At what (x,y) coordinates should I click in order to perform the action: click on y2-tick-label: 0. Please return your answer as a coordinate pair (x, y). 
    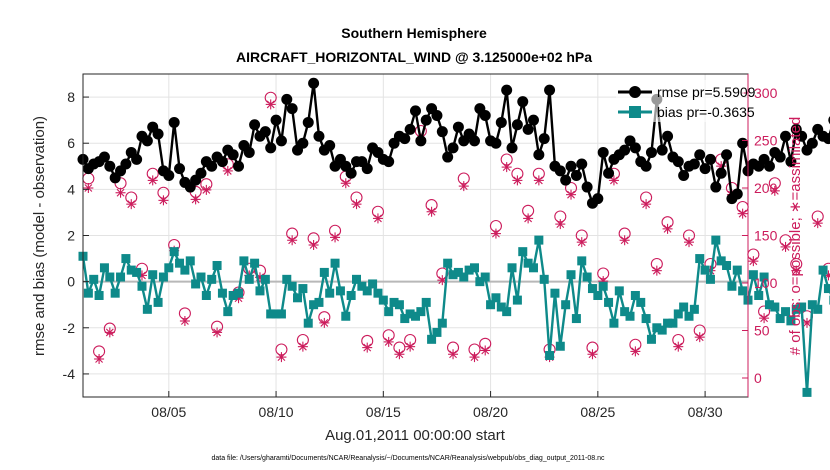
    Looking at the image, I should click on (758, 378).